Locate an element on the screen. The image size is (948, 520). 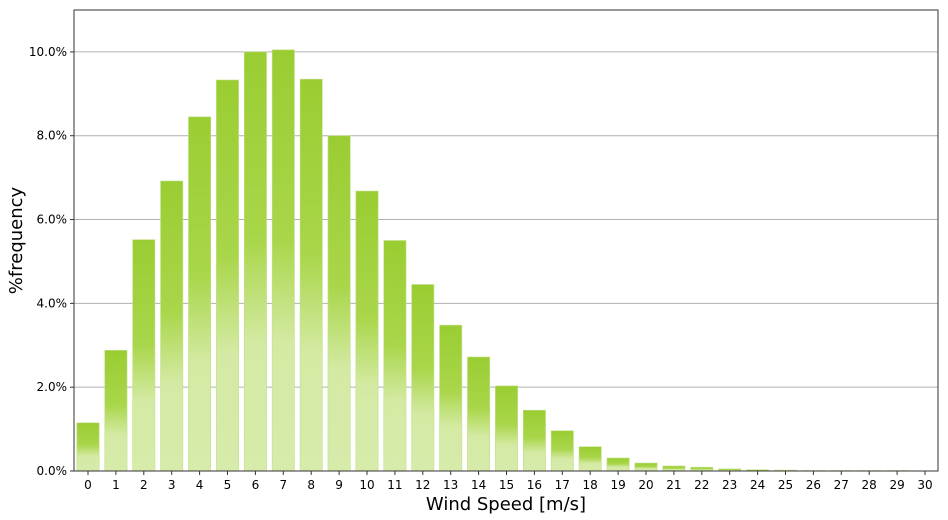
x-tick-label: 24 is located at coordinates (757, 485).